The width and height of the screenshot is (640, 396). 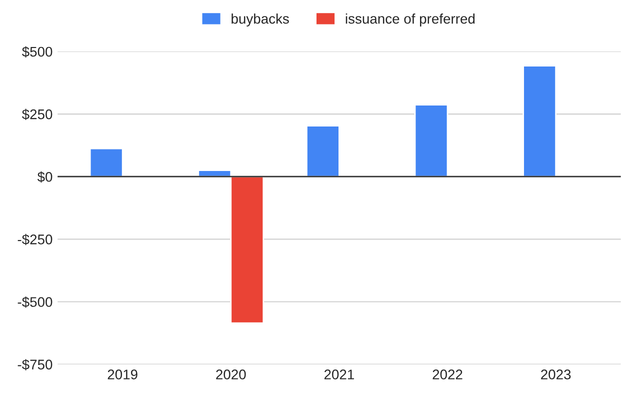 I want to click on y-tick-label: -$500, so click(x=35, y=302).